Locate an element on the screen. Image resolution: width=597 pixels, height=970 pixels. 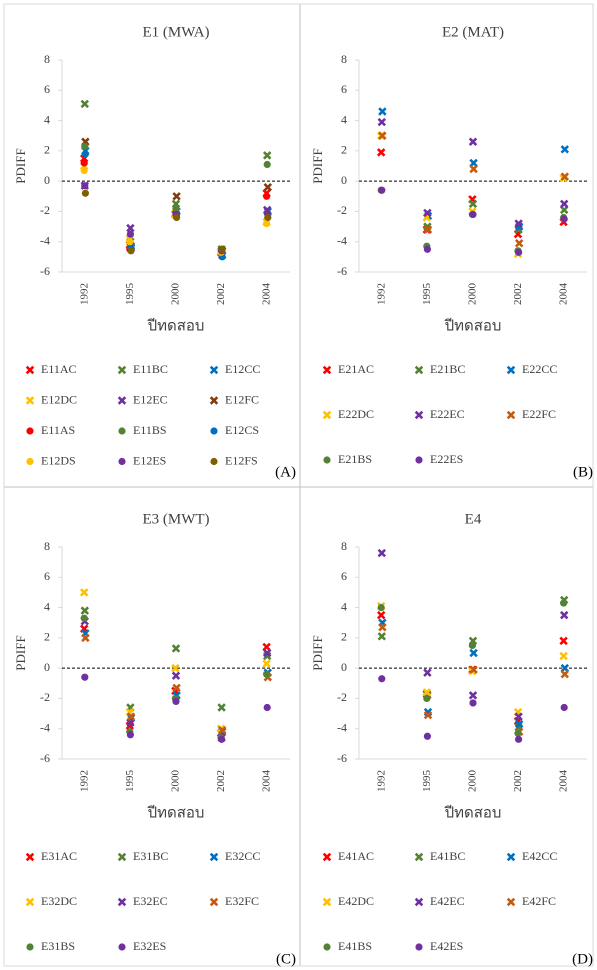
y-tick-label: -6 is located at coordinates (45, 271).